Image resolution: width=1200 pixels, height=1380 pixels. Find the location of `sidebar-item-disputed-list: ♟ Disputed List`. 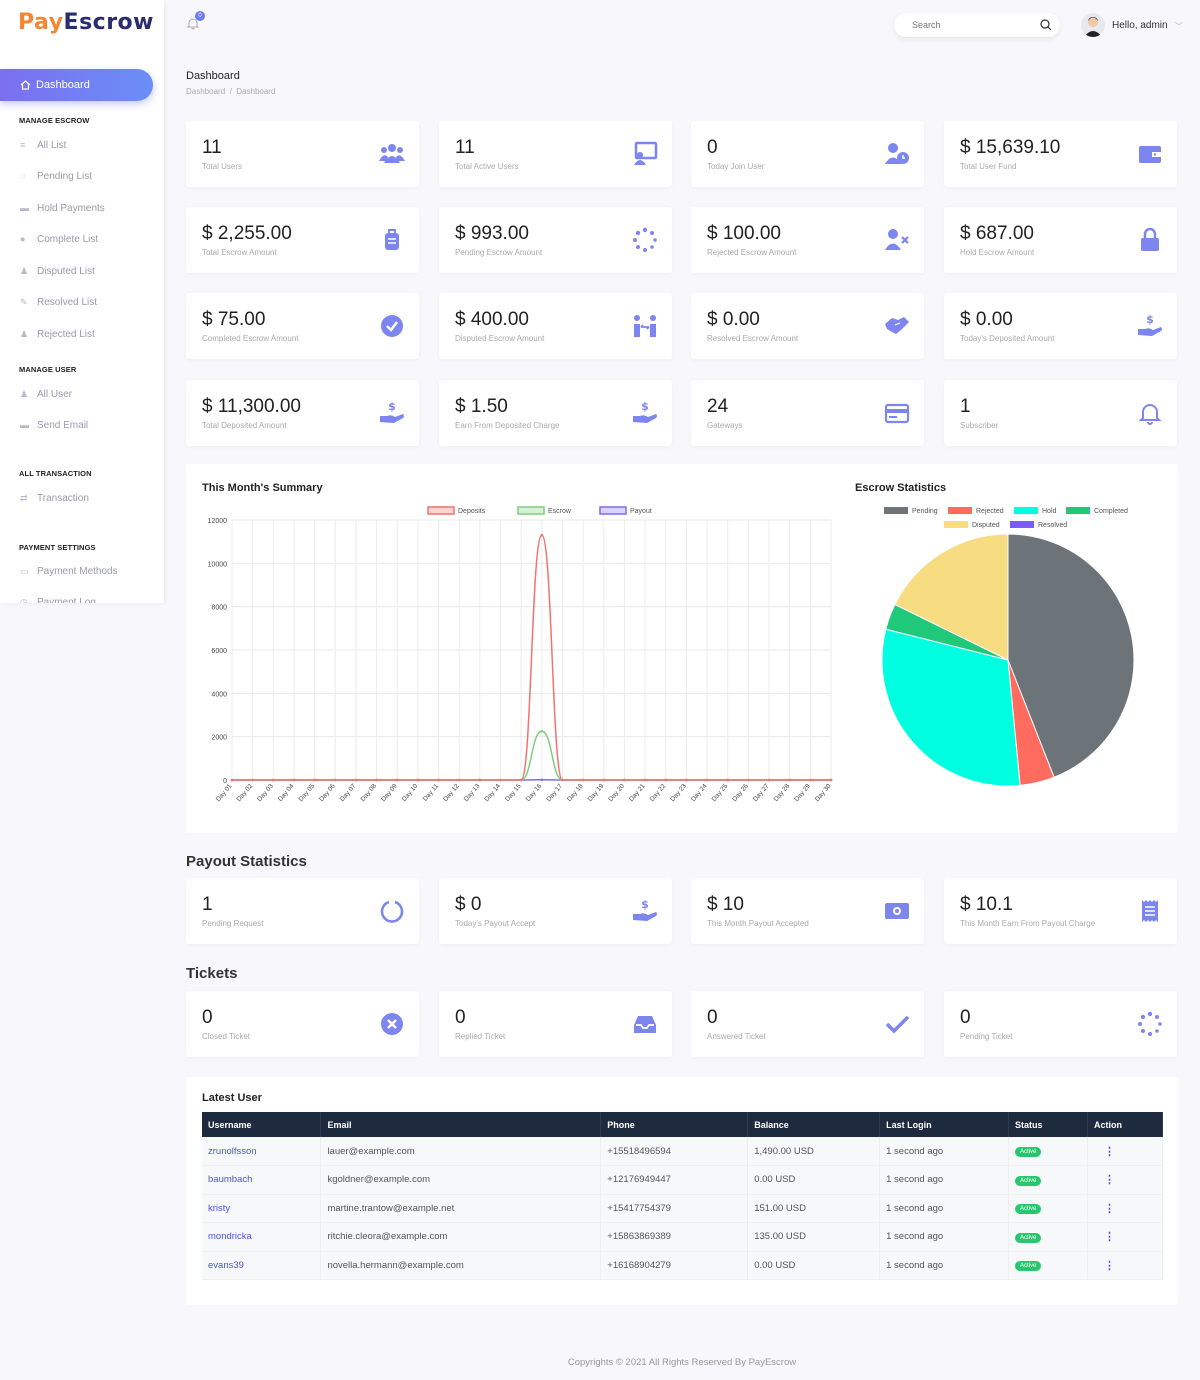

sidebar-item-disputed-list: ♟ Disputed List is located at coordinates (57, 271).